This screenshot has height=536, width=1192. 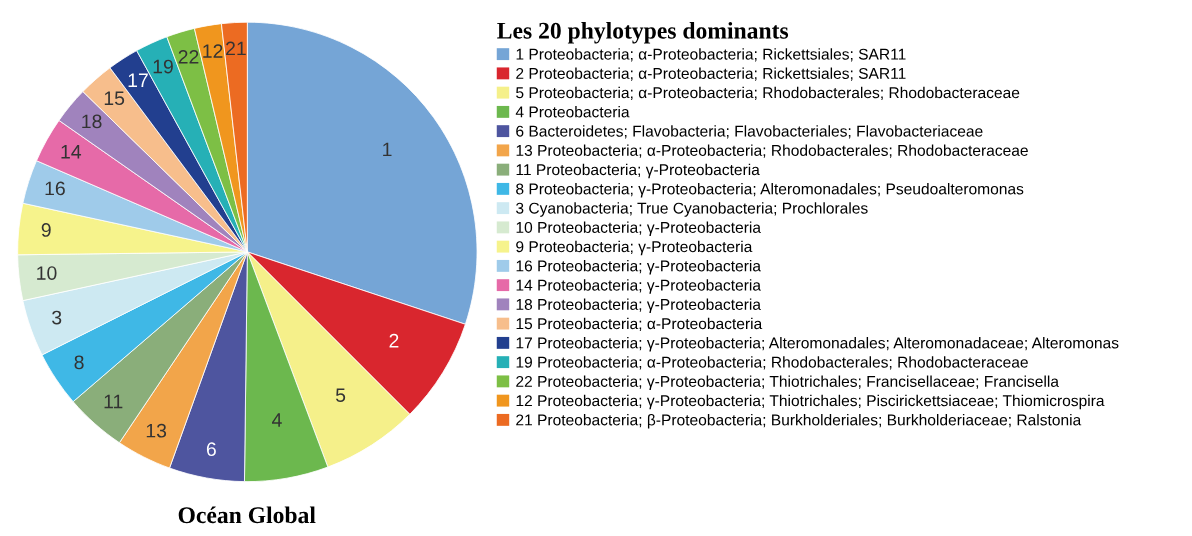 What do you see at coordinates (114, 98) in the screenshot?
I see `text: 15` at bounding box center [114, 98].